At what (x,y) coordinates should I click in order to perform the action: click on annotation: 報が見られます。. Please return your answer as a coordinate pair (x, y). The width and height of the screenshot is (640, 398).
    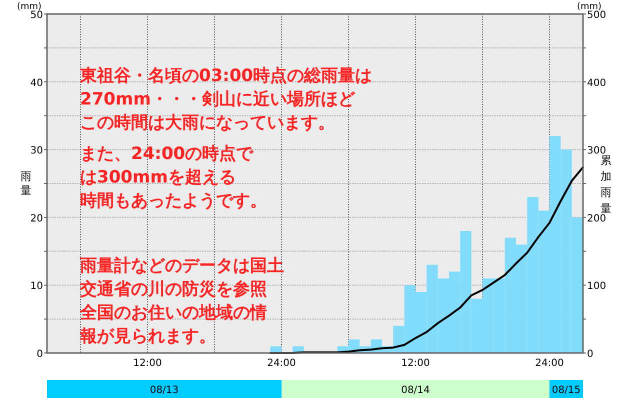
    Looking at the image, I should click on (147, 336).